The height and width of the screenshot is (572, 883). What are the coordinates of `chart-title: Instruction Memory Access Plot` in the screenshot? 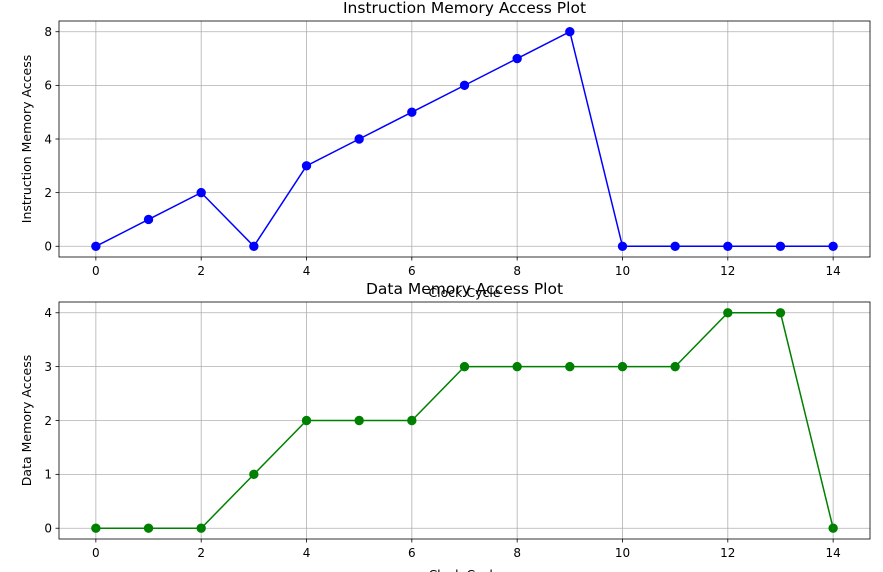 It's located at (464, 8).